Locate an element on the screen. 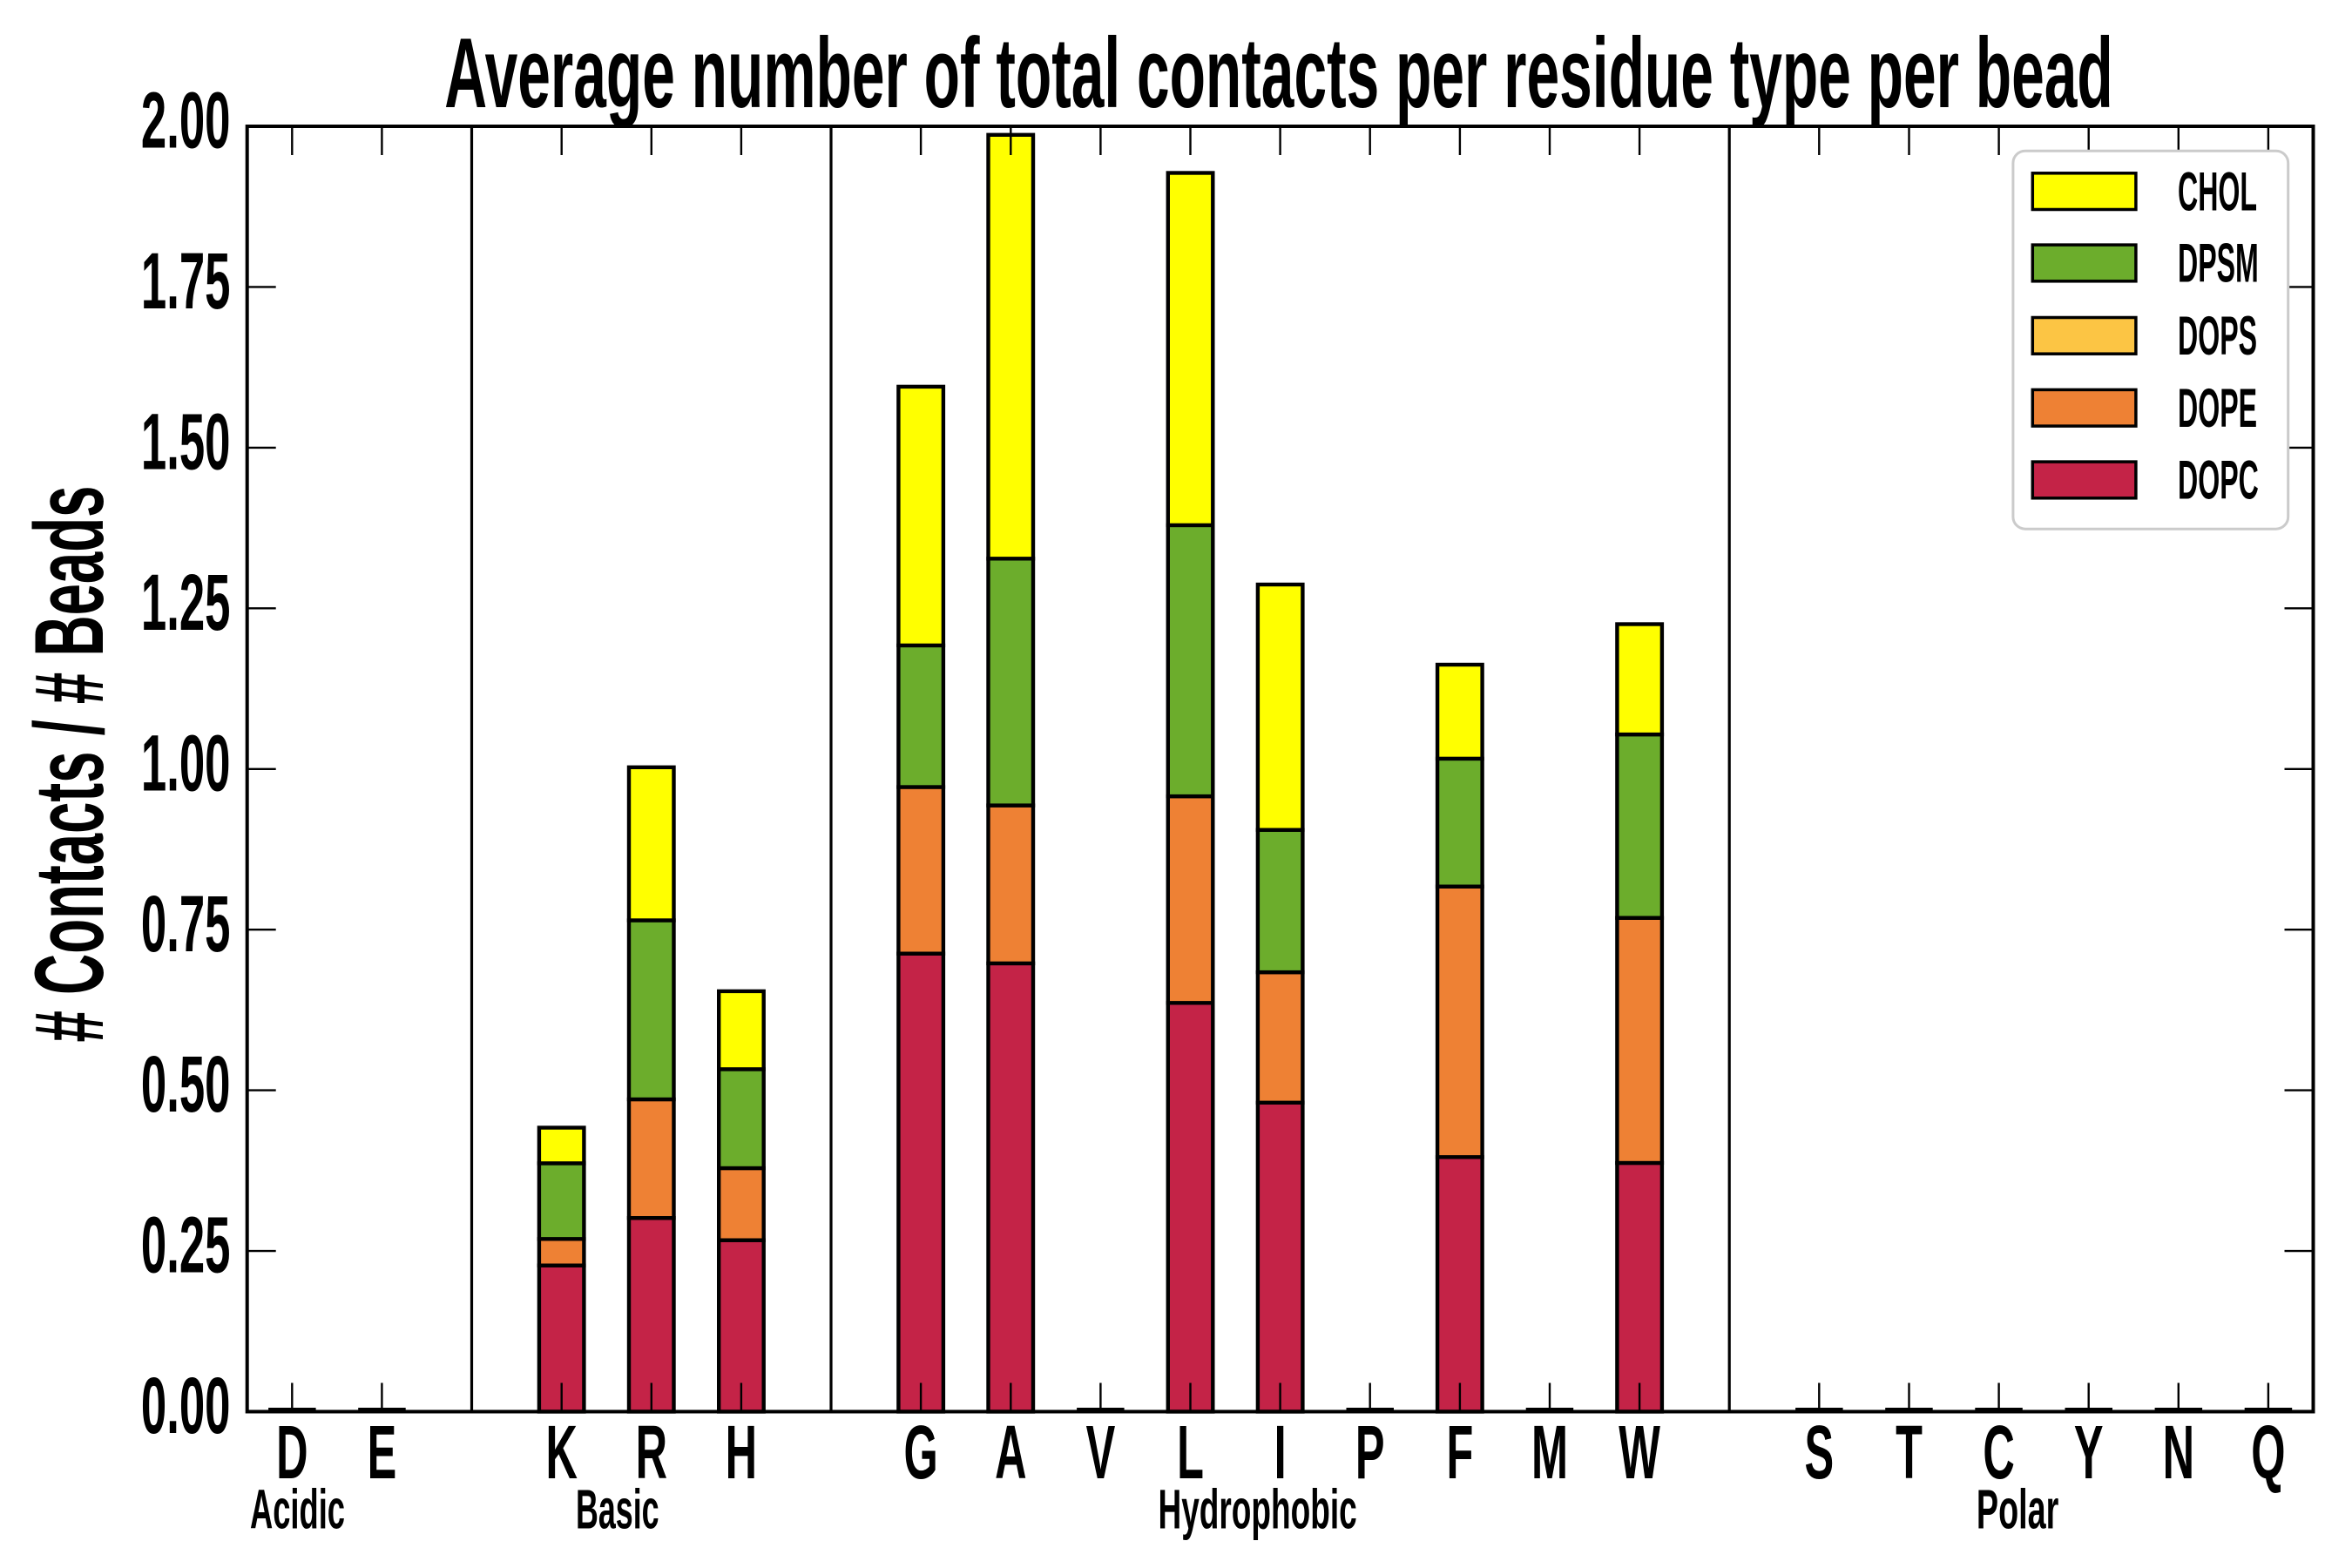 The image size is (2352, 1568). svg-text: 2.00 is located at coordinates (186, 120).